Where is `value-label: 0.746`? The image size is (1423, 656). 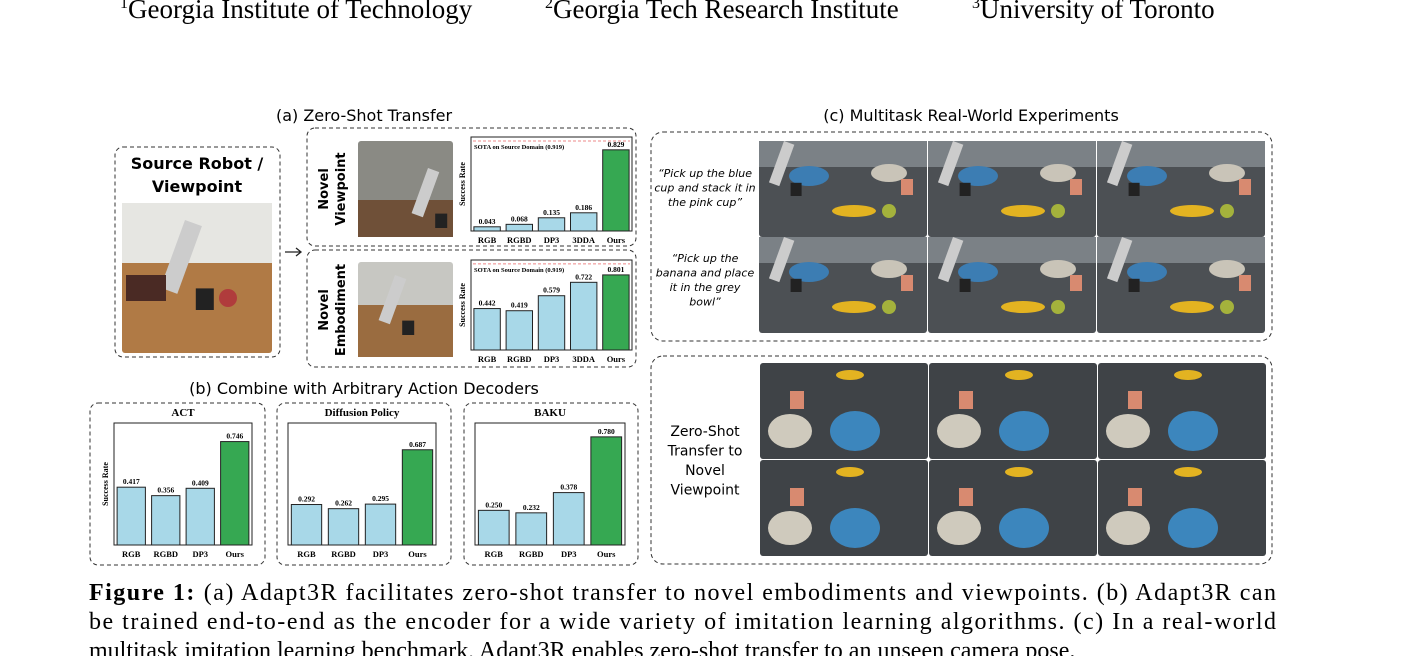 value-label: 0.746 is located at coordinates (234, 436).